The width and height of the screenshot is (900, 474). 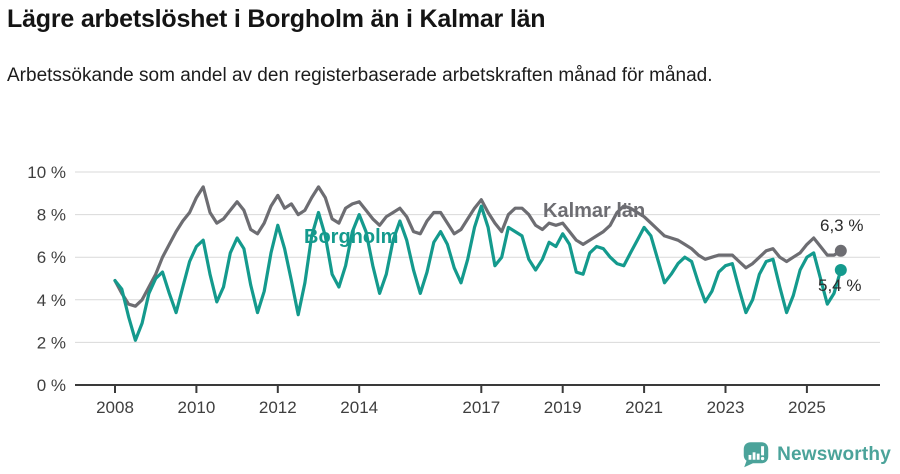 What do you see at coordinates (756, 455) in the screenshot?
I see `newsworthy-logo-icon` at bounding box center [756, 455].